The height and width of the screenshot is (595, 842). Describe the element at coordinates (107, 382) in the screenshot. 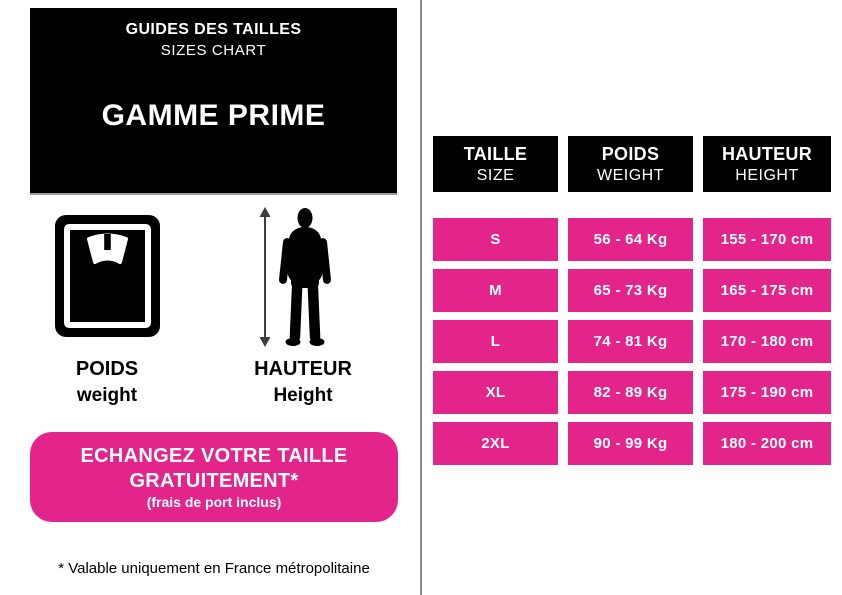

I see `weight-legend: POIDS weight` at that location.